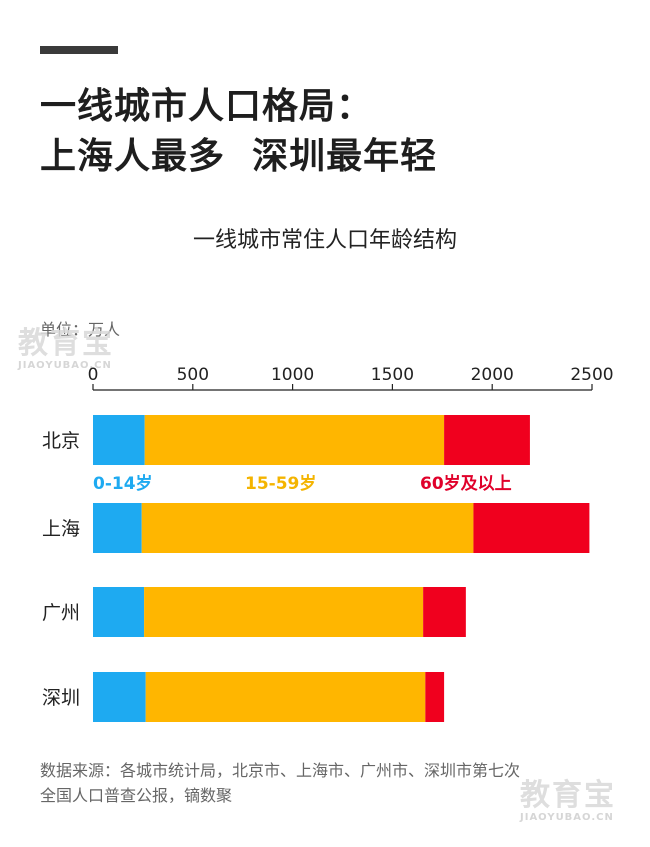 The height and width of the screenshot is (847, 650). I want to click on x-tick-label: 2000, so click(492, 375).